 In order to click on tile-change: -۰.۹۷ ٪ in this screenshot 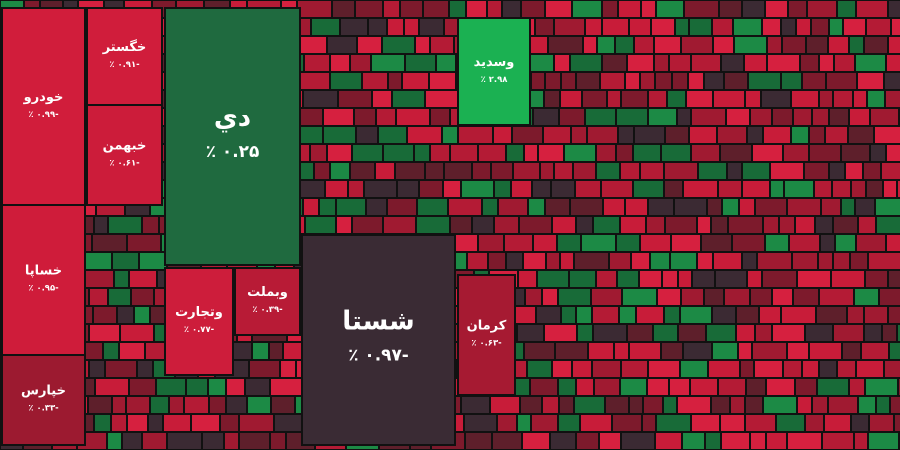, I will do `click(378, 355)`.